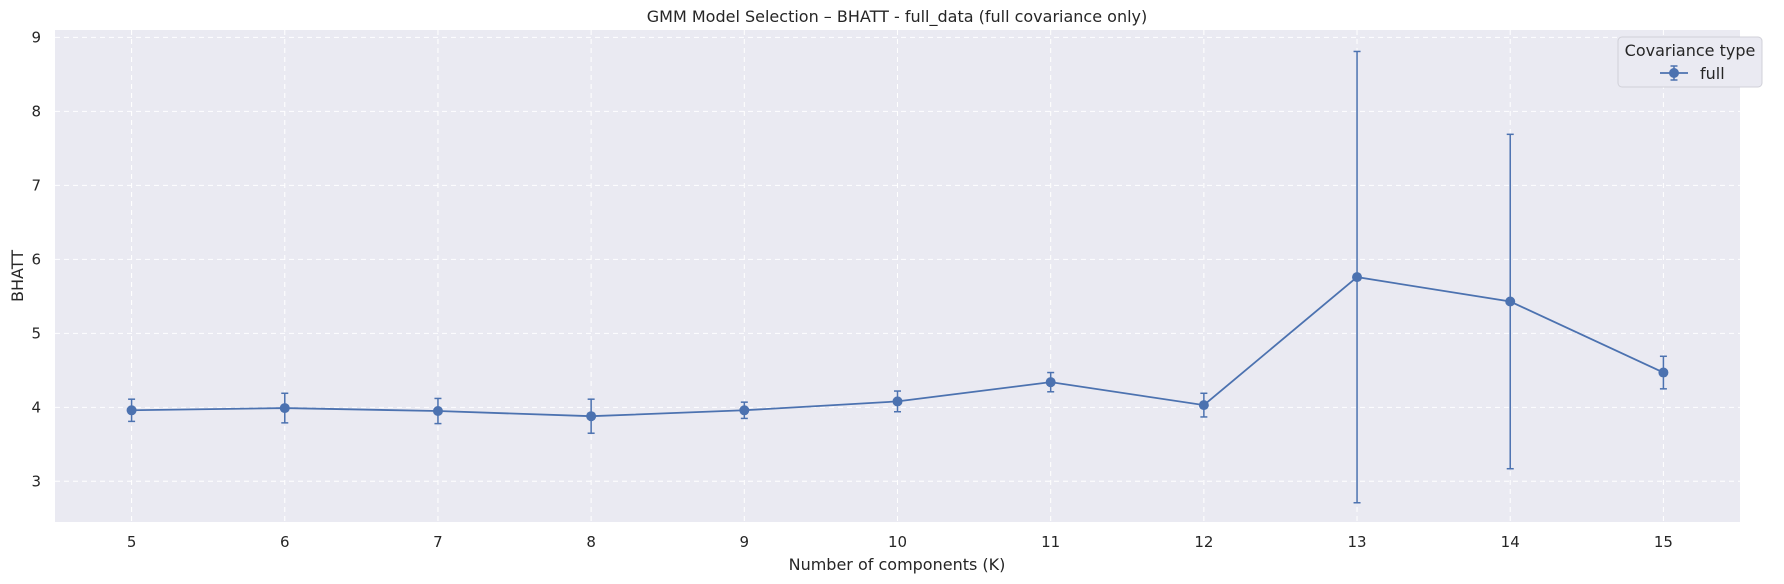 This screenshot has height=584, width=1784. I want to click on x-tick-label: 13, so click(1356, 542).